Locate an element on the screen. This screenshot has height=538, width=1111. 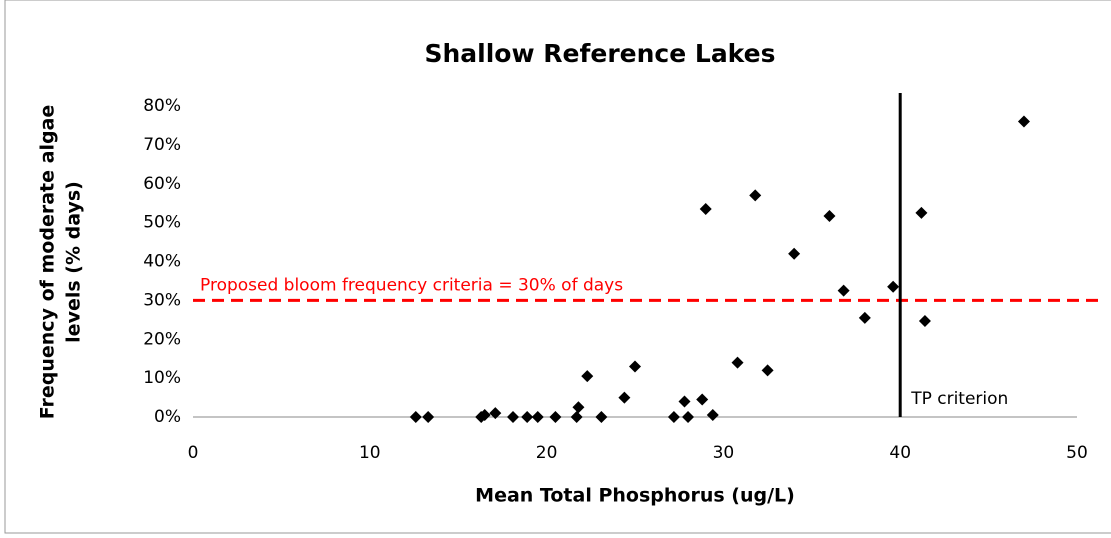
reference-label: TP criterion is located at coordinates (959, 399).